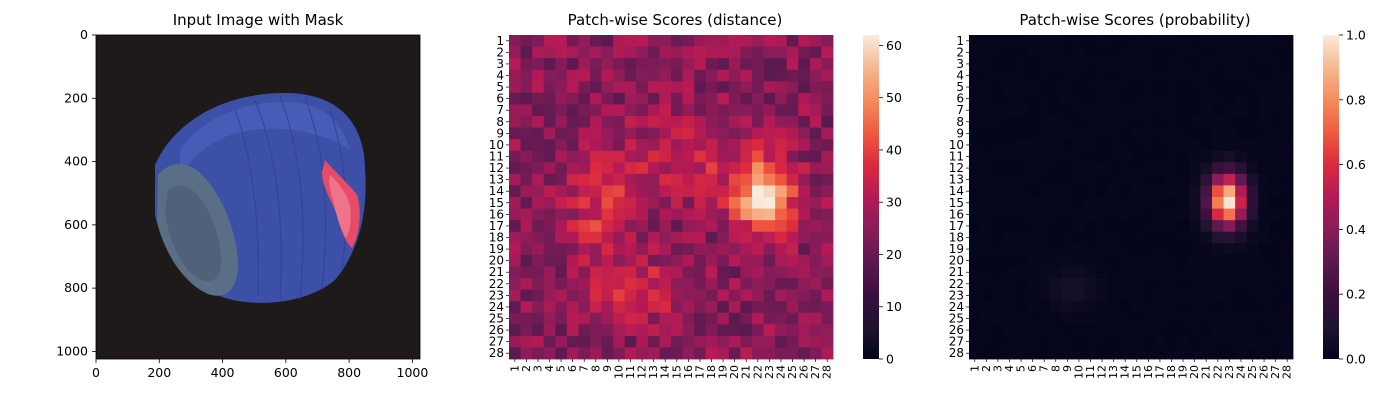 The width and height of the screenshot is (1400, 400). What do you see at coordinates (956, 238) in the screenshot?
I see `row-tick-label: 18` at bounding box center [956, 238].